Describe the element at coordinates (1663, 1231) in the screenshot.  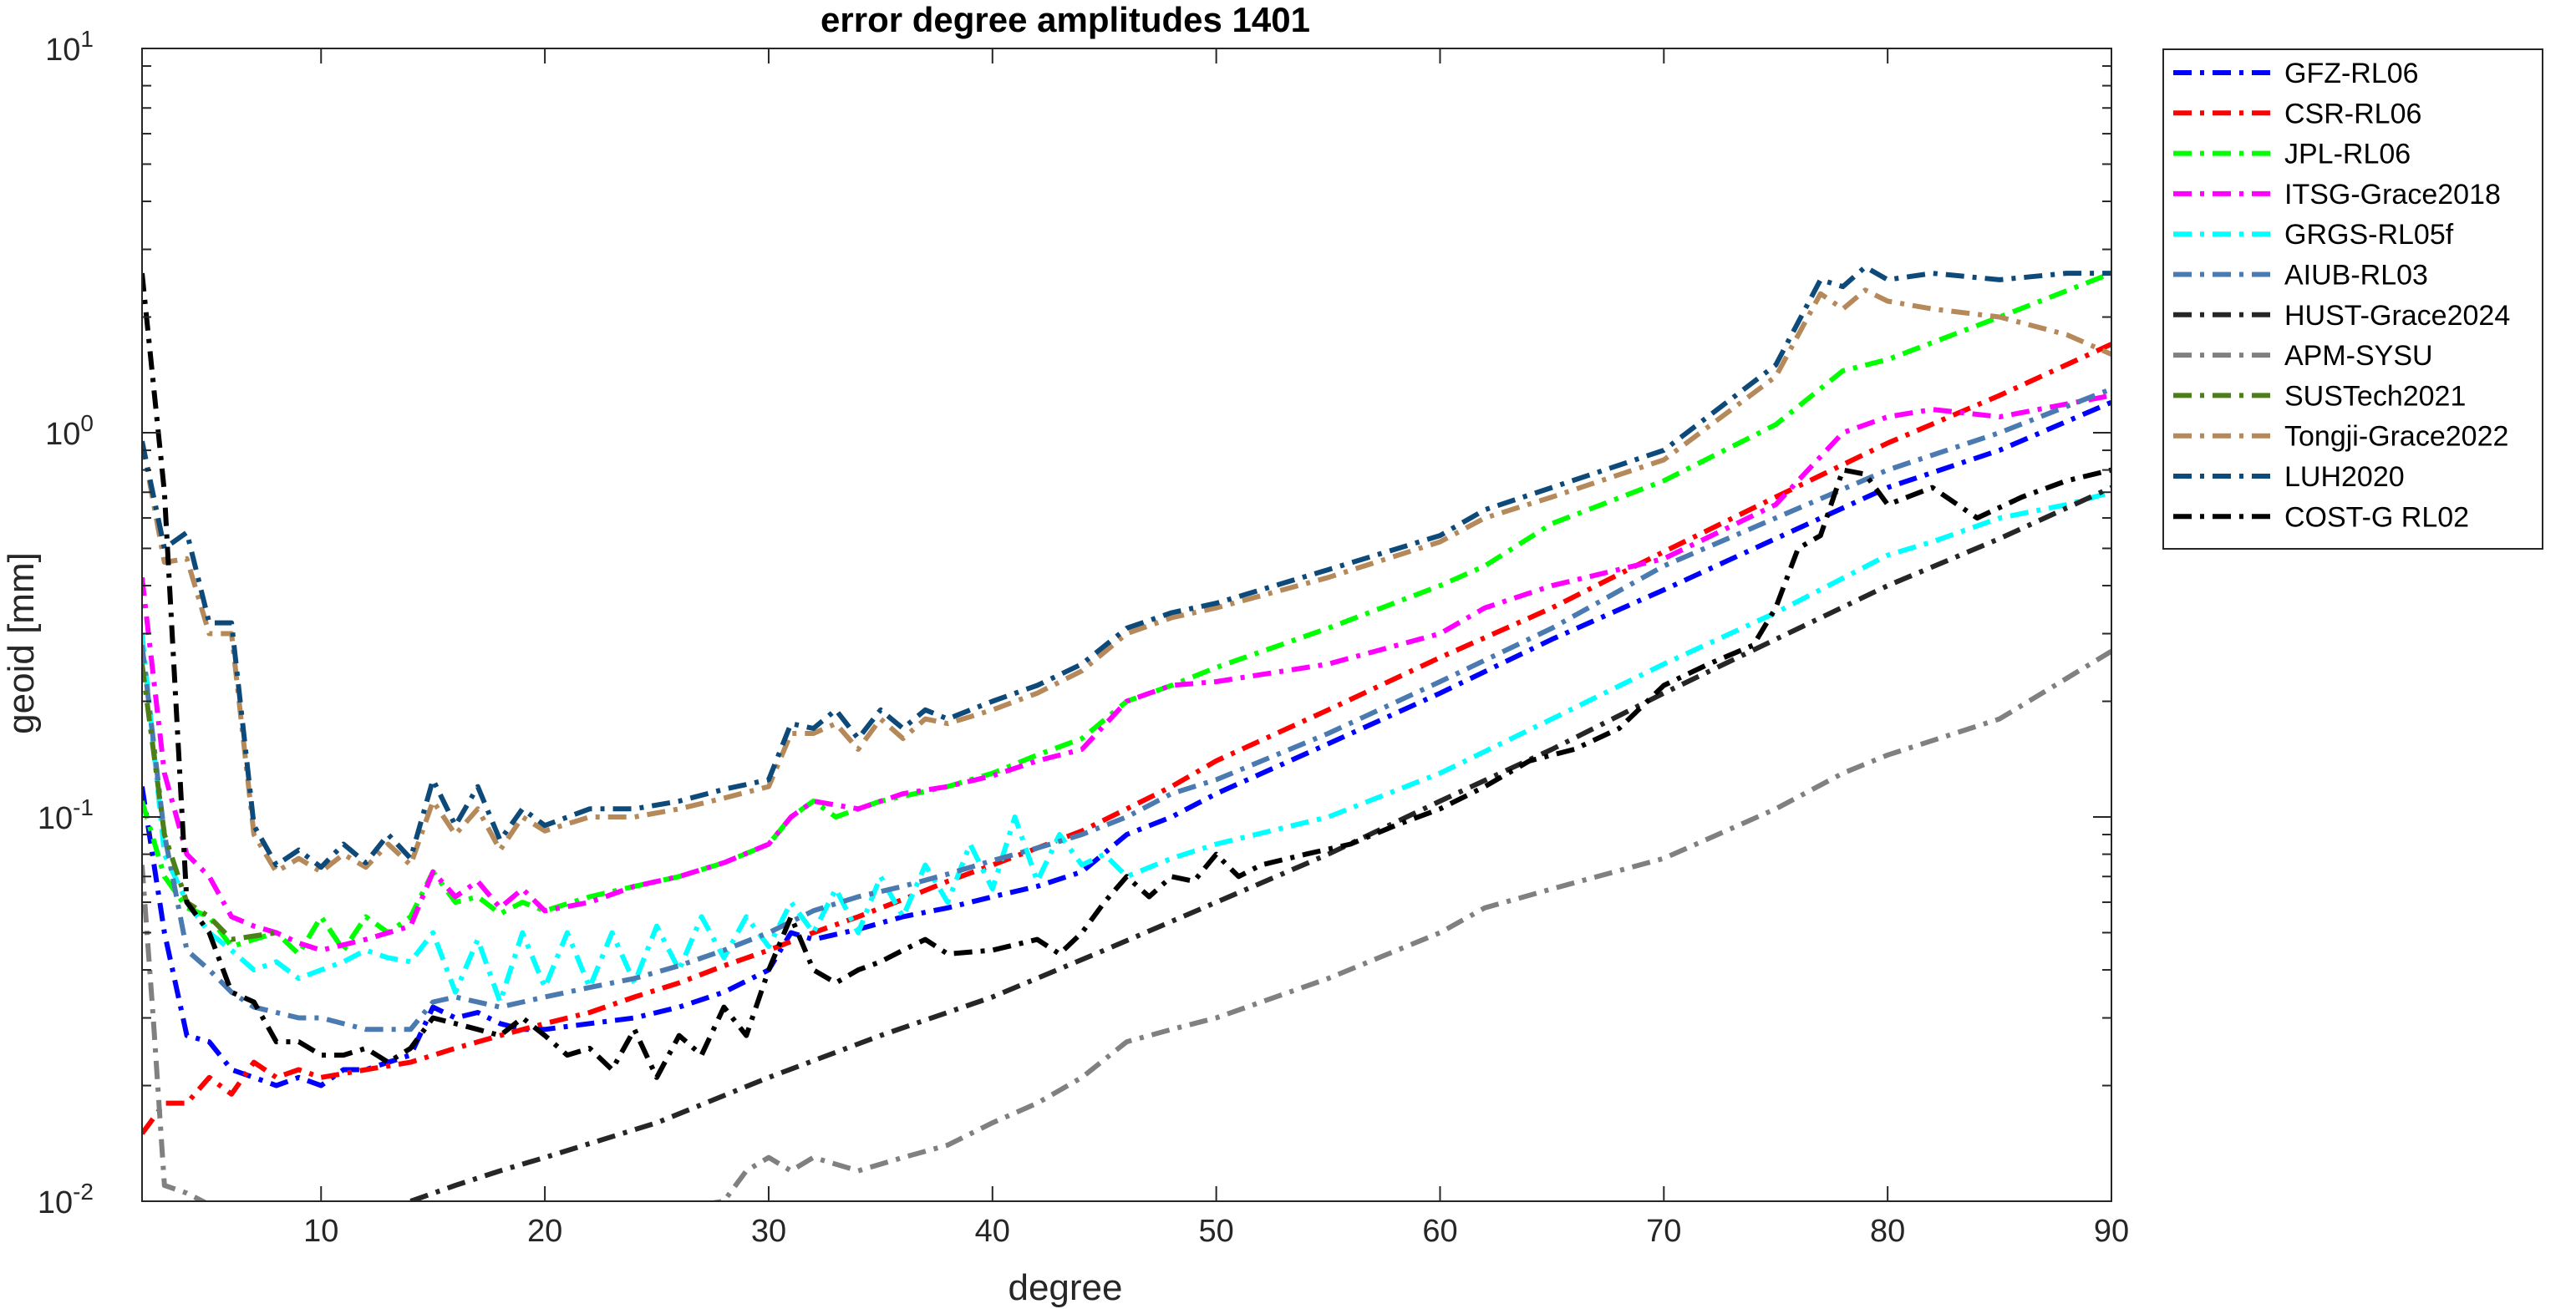
I see `x-tick-label: 70` at that location.